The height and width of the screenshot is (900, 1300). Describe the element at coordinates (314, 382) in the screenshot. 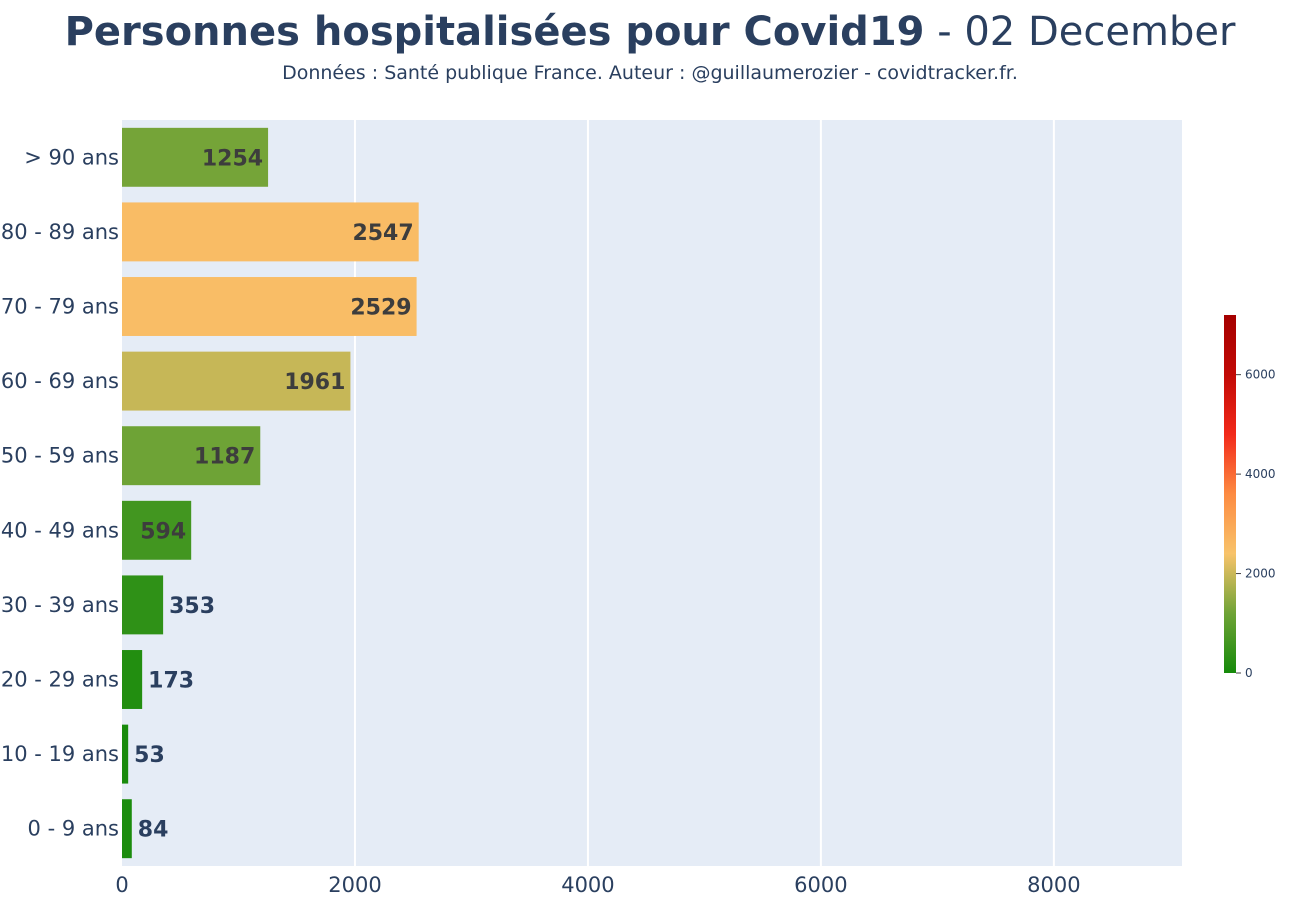

I see `bar-value-label: 1961` at that location.